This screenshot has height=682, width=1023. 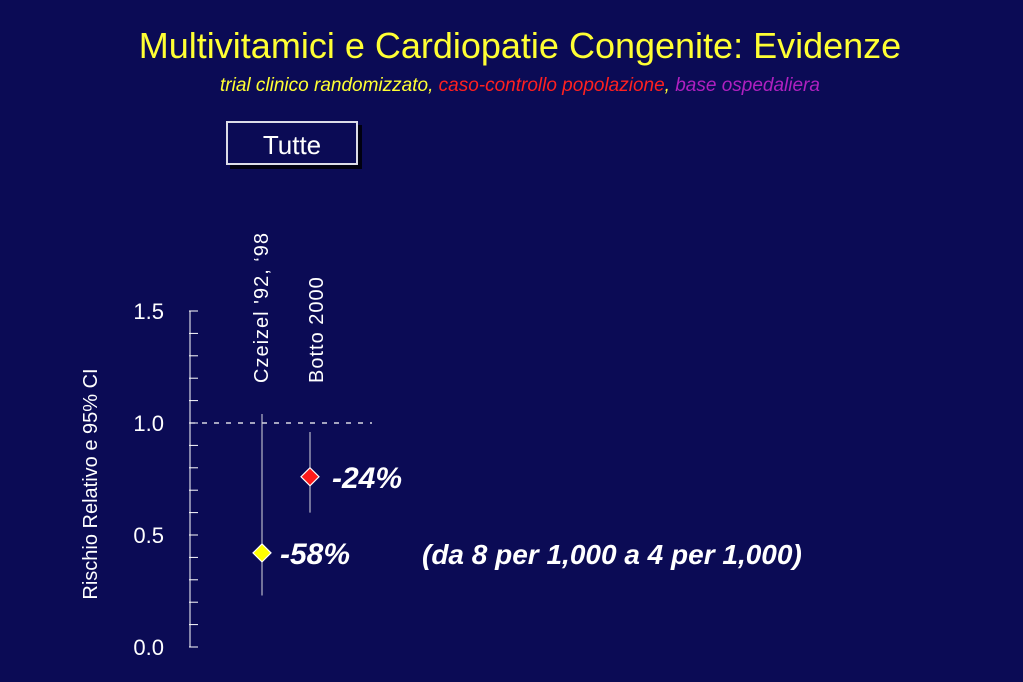 What do you see at coordinates (612, 554) in the screenshot?
I see `chart-note: (da 8 per 1,000 a 4 per 1,000)` at bounding box center [612, 554].